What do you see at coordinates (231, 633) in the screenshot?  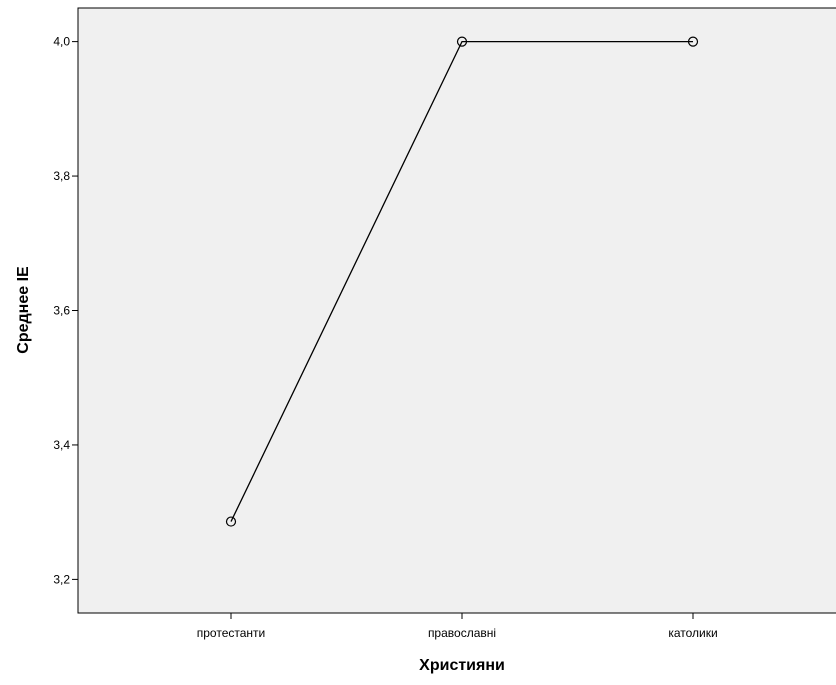 I see `x-tick-label: протестанти` at bounding box center [231, 633].